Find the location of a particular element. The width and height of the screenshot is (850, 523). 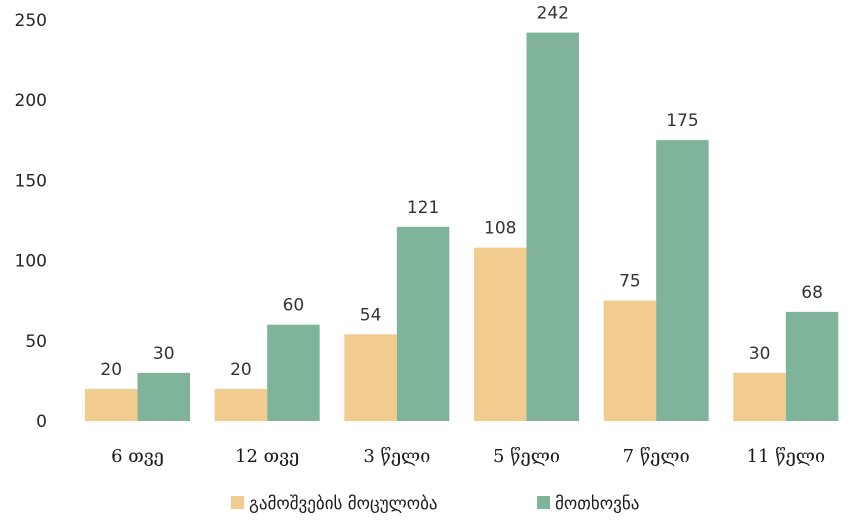

data-label-series-1-3: 242 is located at coordinates (553, 14).